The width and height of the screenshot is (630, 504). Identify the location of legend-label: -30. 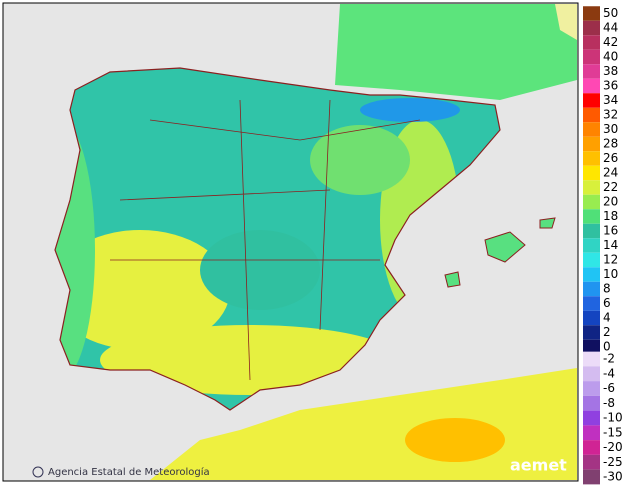
(613, 477).